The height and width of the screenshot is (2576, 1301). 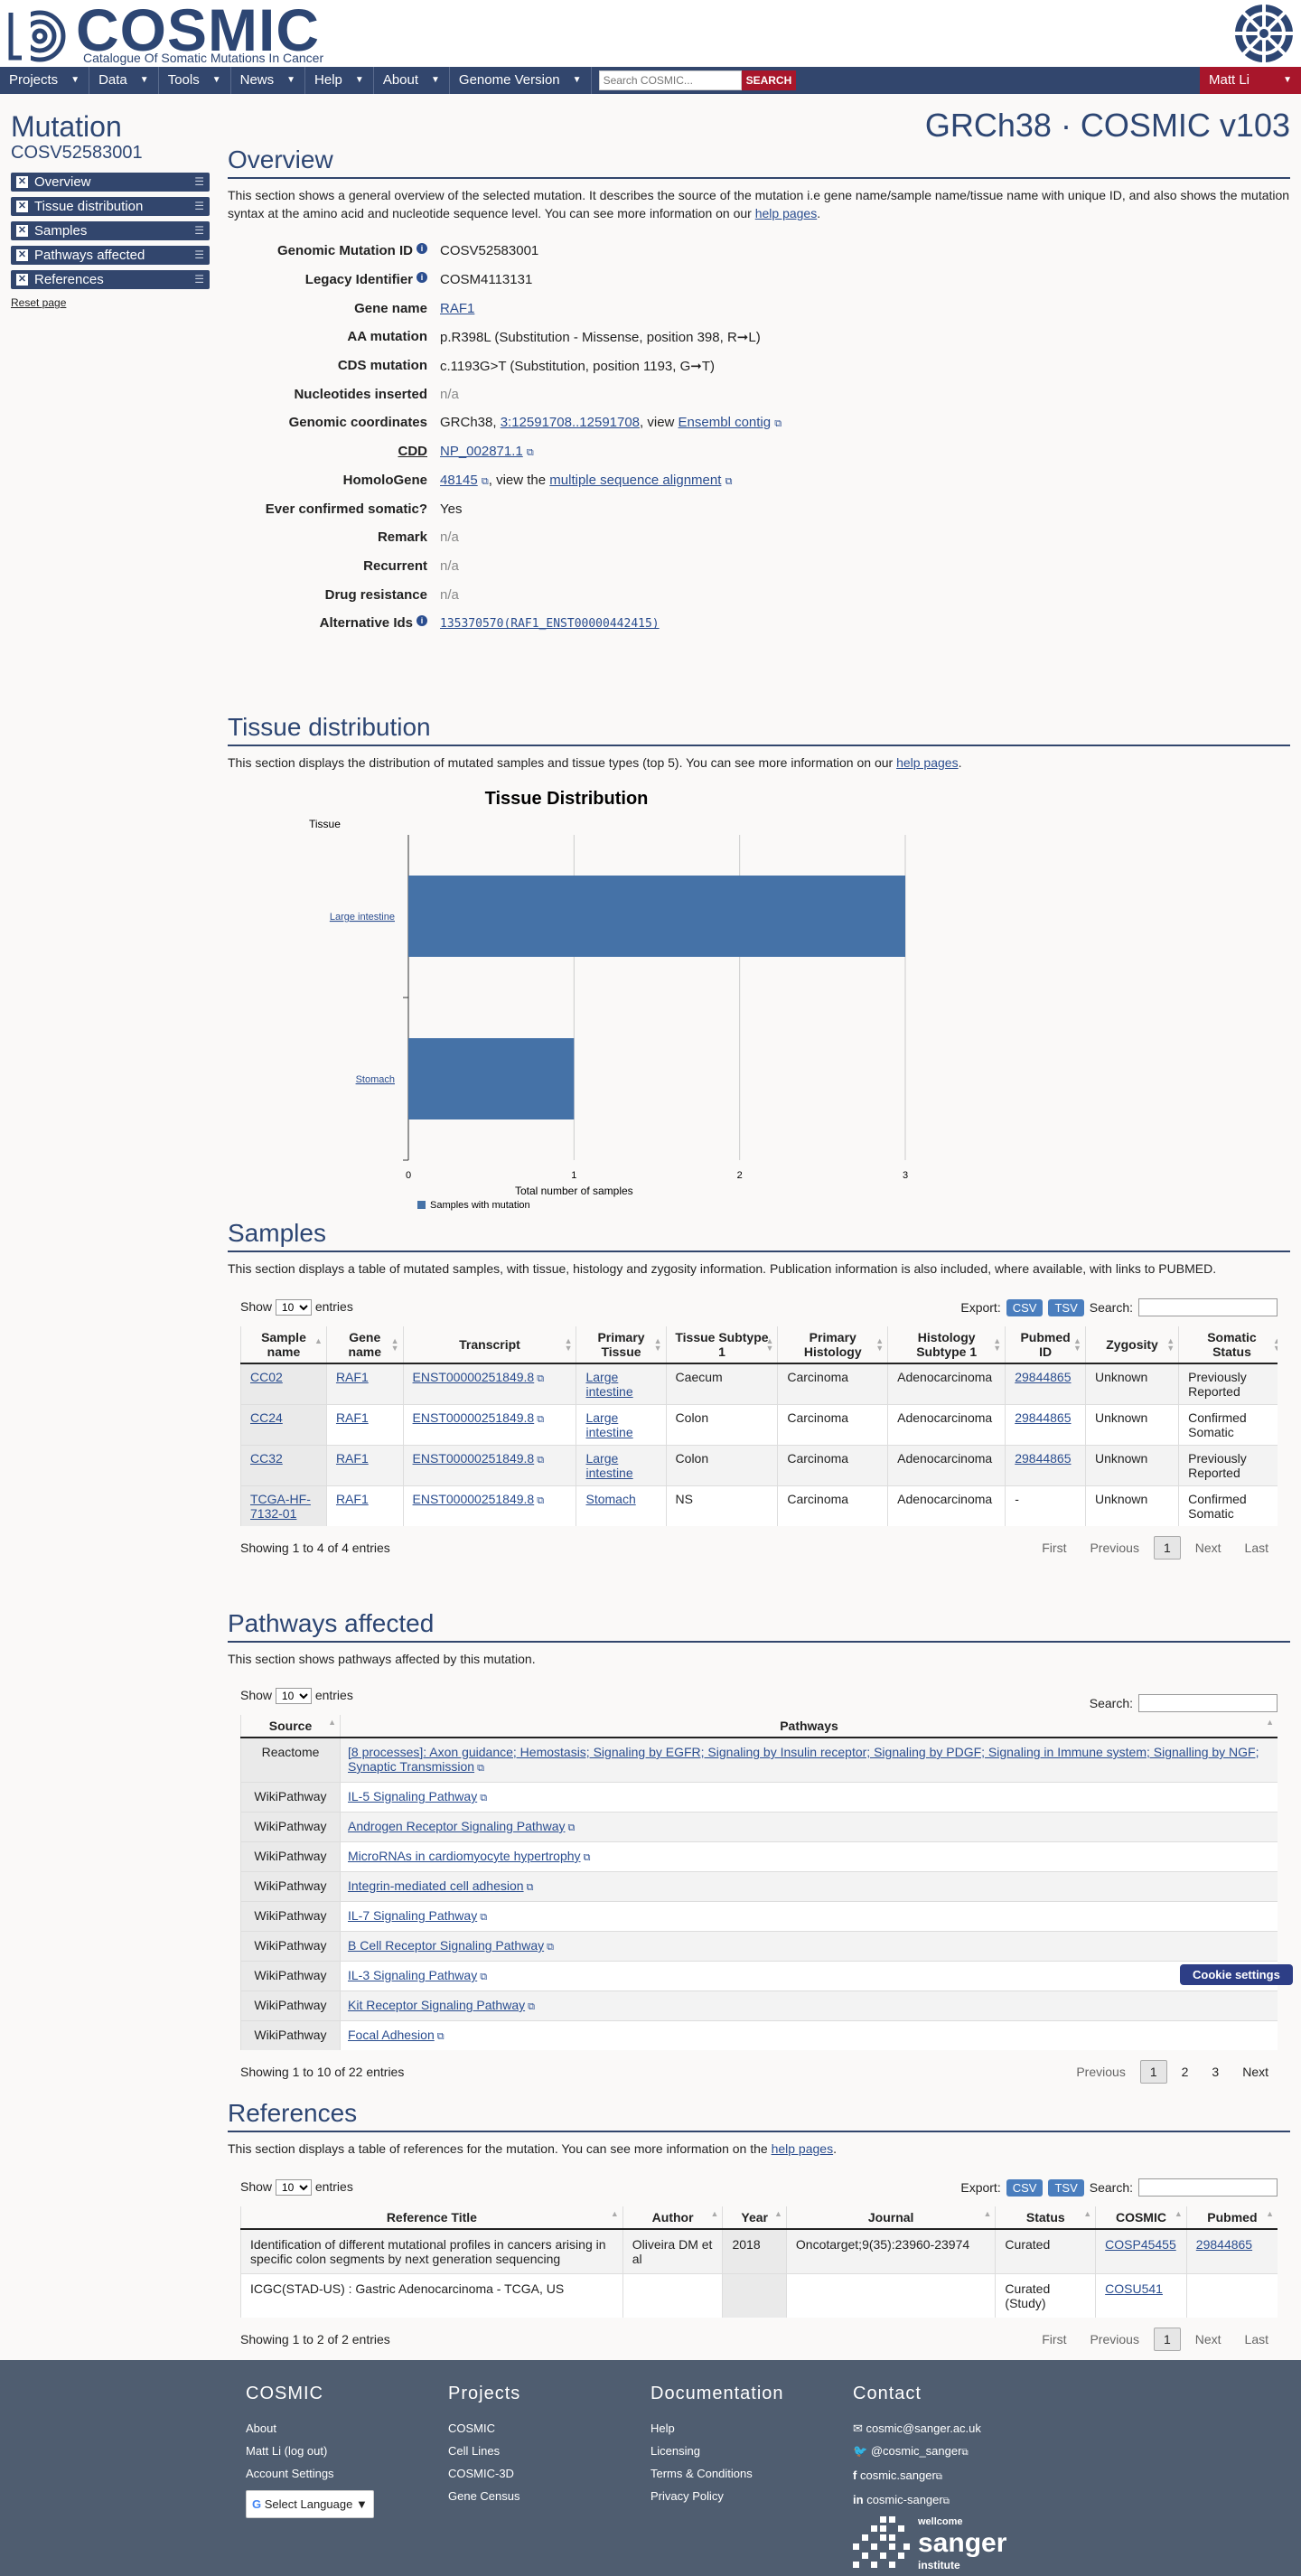 I want to click on cdd-link: NP_002871.1, so click(x=481, y=452).